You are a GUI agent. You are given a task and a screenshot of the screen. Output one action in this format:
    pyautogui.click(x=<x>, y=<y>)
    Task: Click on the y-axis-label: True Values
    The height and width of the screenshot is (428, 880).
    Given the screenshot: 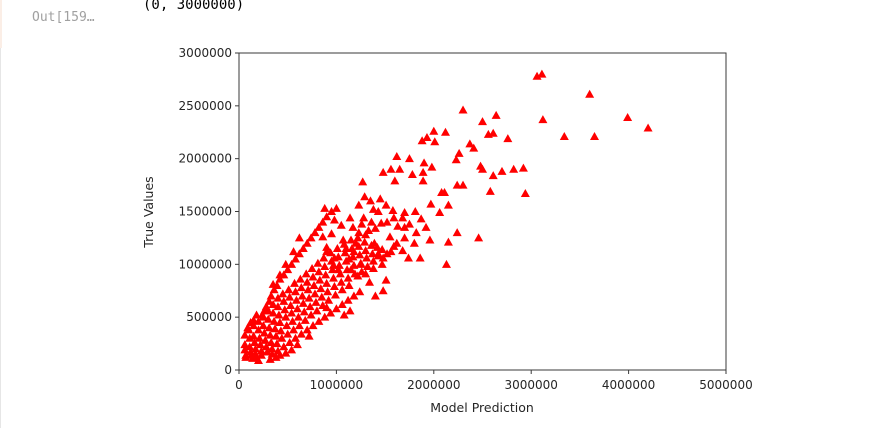 What is the action you would take?
    pyautogui.click(x=148, y=212)
    